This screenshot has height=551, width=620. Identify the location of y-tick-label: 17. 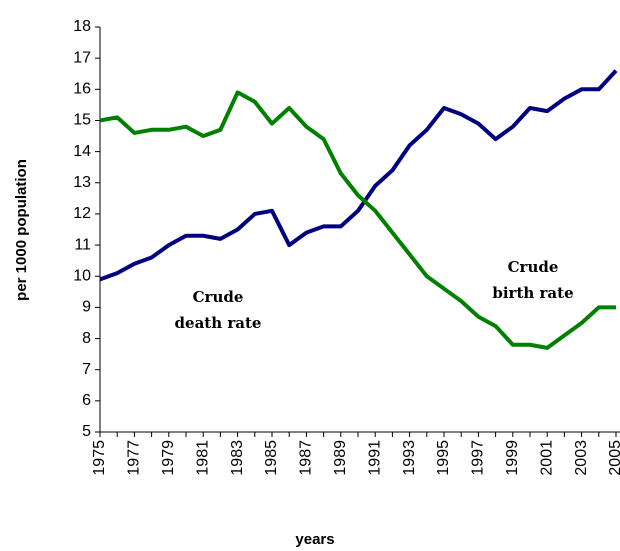
(82, 57).